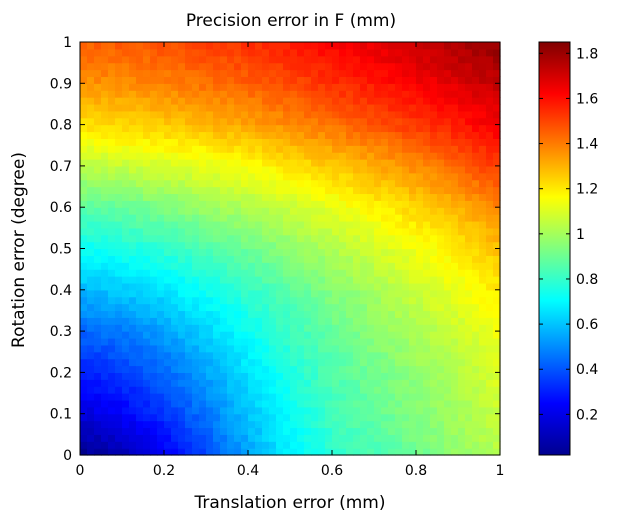 This screenshot has width=632, height=519. What do you see at coordinates (416, 471) in the screenshot?
I see `x-tick-label: 0.8` at bounding box center [416, 471].